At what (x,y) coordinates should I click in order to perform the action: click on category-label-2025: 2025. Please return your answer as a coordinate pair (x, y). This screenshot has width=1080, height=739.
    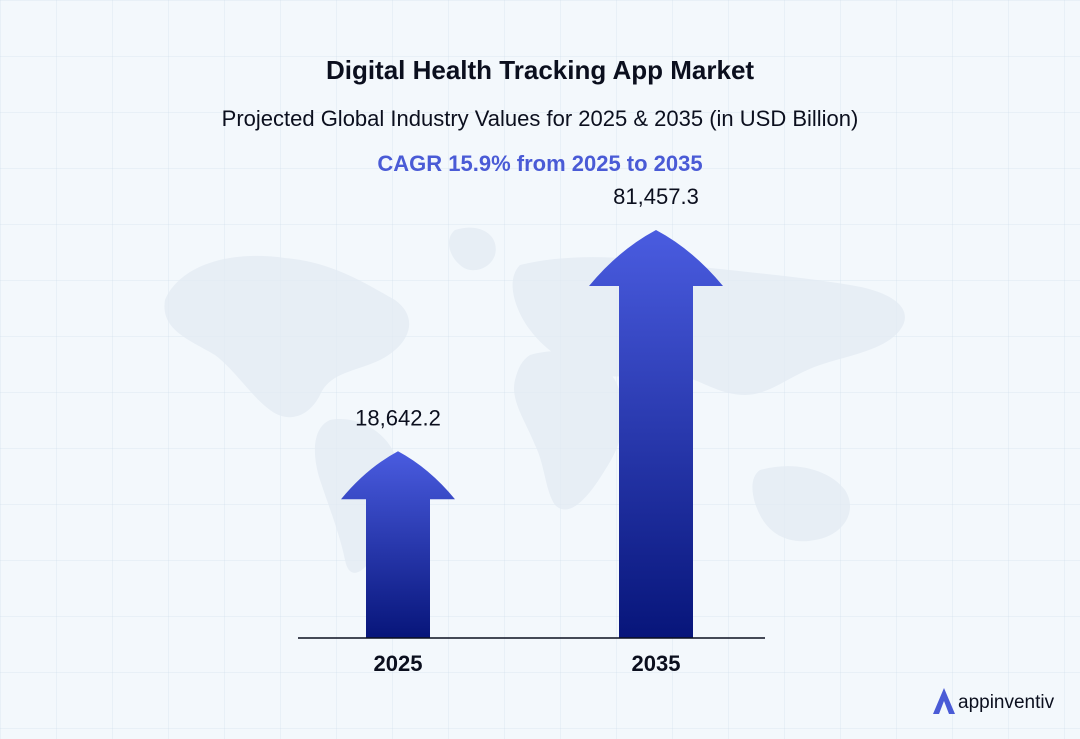
    Looking at the image, I should click on (398, 663).